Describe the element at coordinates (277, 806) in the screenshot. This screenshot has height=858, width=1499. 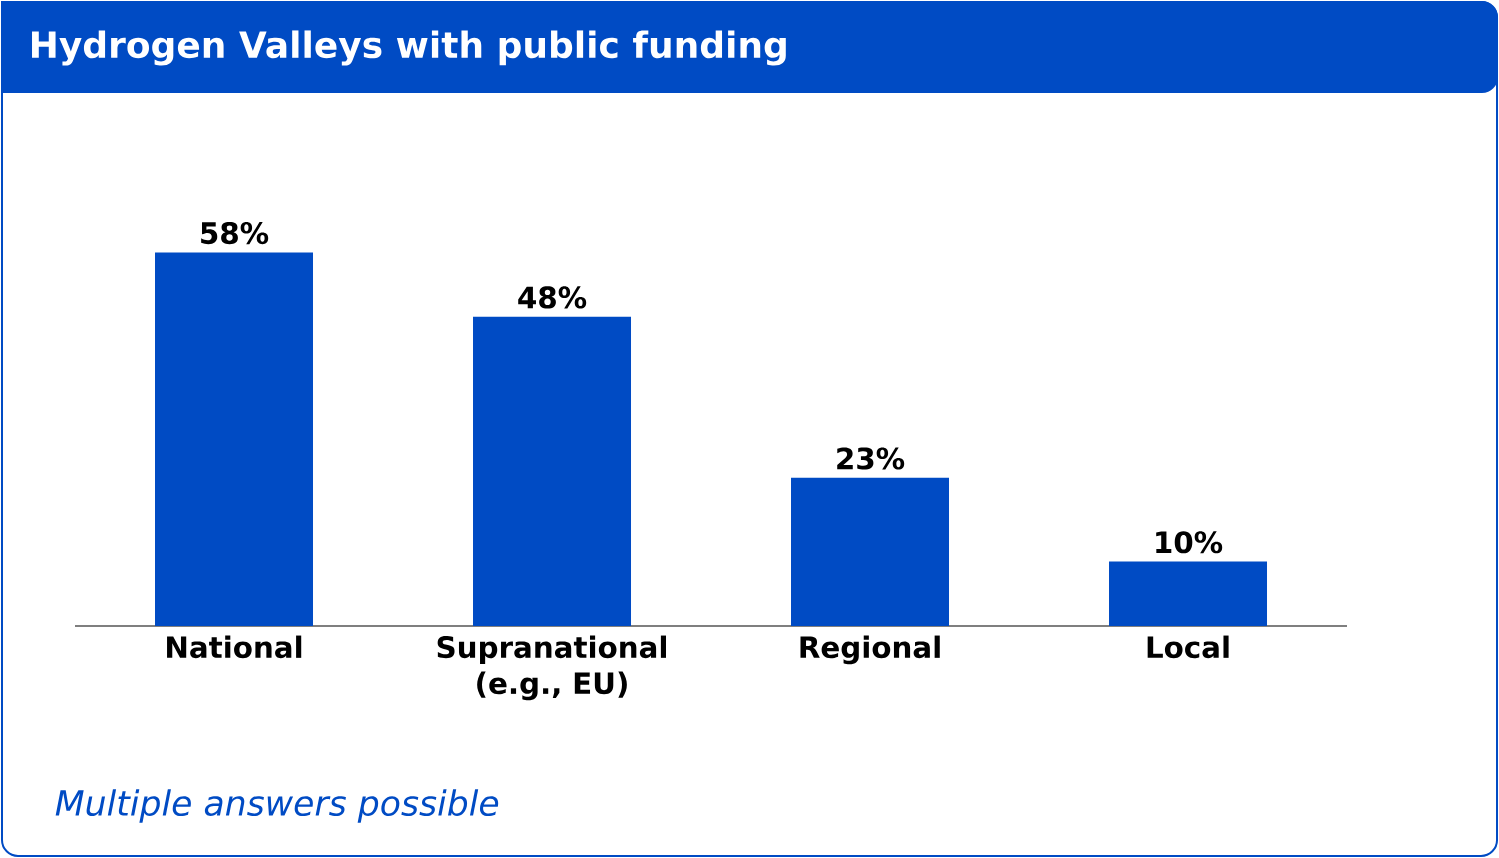
I see `text: Multiple answers possible` at that location.